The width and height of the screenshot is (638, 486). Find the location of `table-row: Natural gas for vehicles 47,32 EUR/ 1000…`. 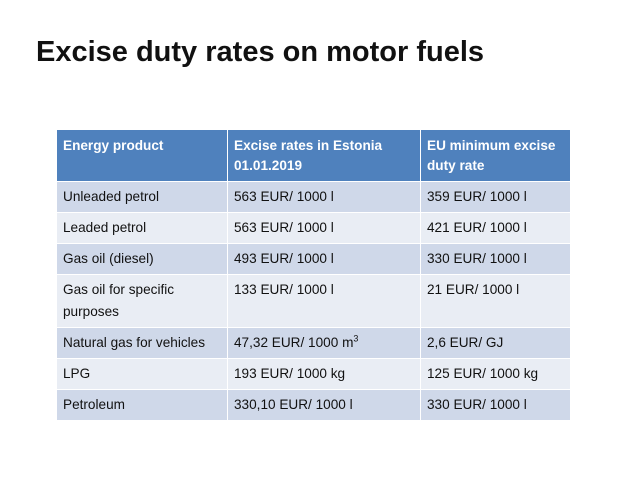

table-row: Natural gas for vehicles 47,32 EUR/ 1000… is located at coordinates (313, 343).